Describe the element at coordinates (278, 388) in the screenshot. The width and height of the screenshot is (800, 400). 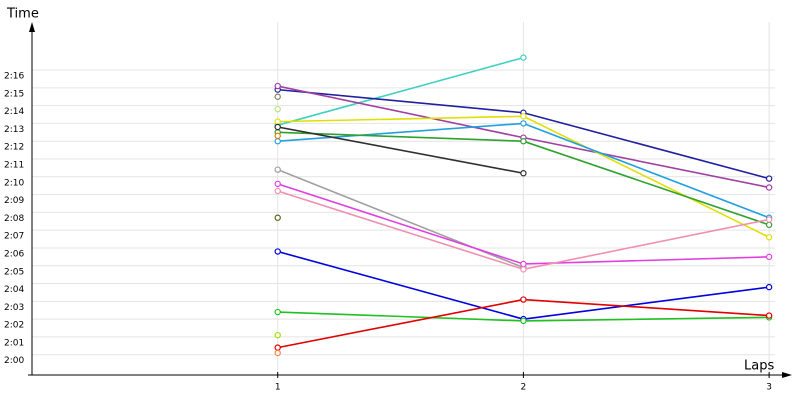
I see `x-tick-label: 1` at that location.